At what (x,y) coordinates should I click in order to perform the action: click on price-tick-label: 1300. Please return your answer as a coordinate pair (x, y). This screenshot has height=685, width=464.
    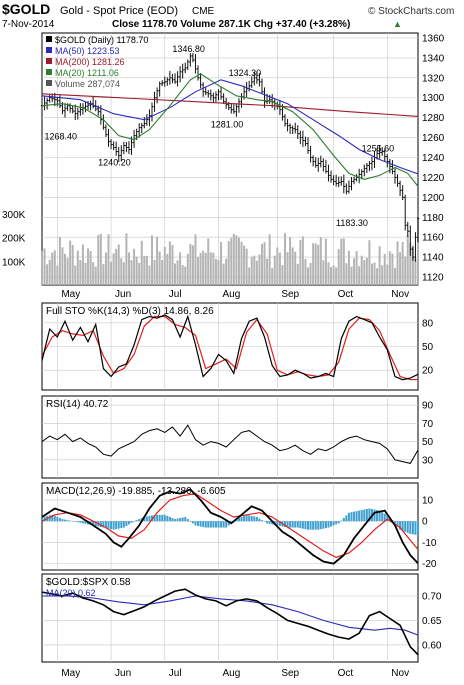
    Looking at the image, I should click on (433, 98).